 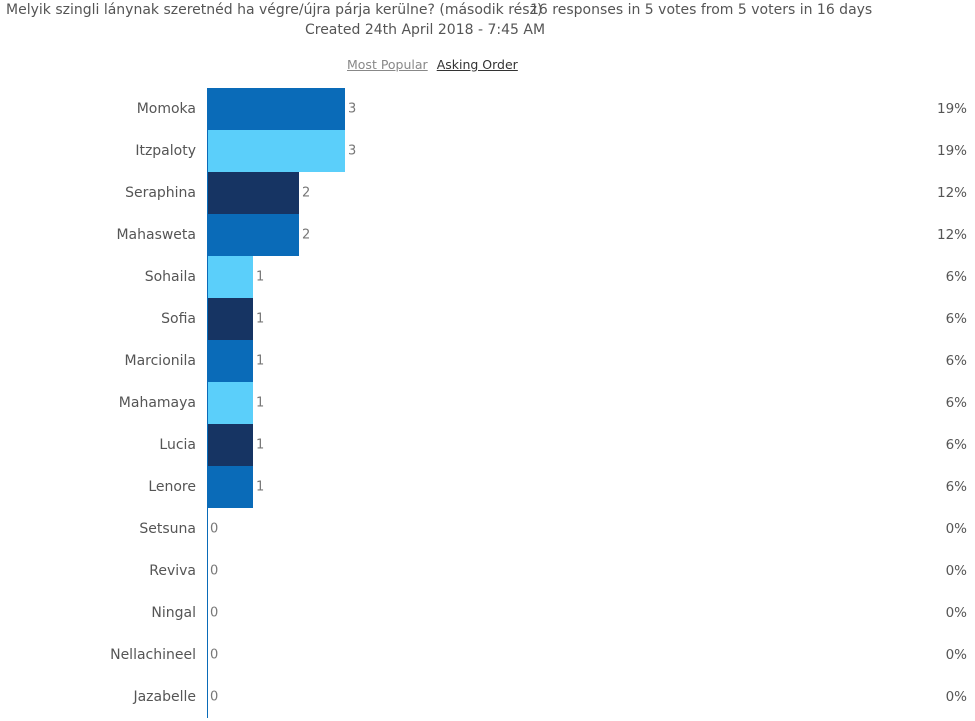 I want to click on percent-label-setsuna: 0%, so click(x=957, y=529).